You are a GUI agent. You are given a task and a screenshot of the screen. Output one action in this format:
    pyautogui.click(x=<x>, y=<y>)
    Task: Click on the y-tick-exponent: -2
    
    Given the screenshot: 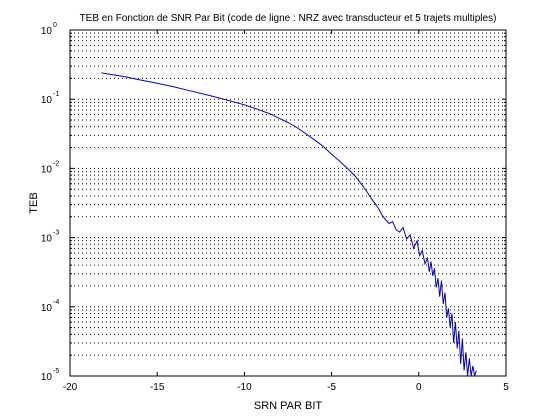 What is the action you would take?
    pyautogui.click(x=56, y=163)
    